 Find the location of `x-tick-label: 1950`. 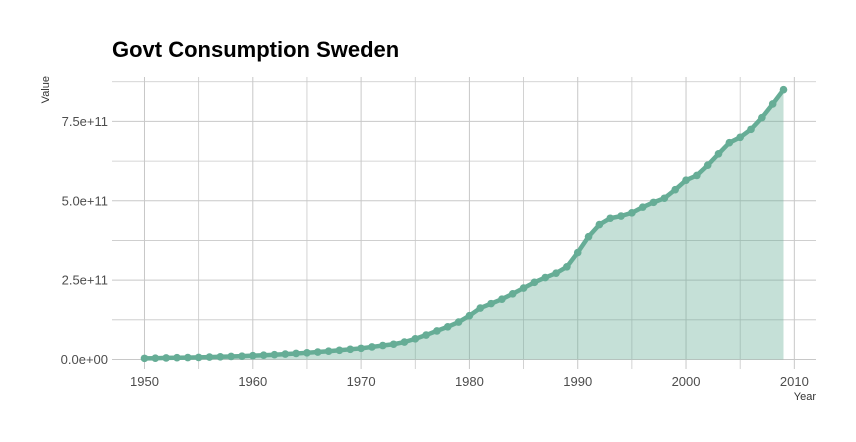

x-tick-label: 1950 is located at coordinates (144, 381).